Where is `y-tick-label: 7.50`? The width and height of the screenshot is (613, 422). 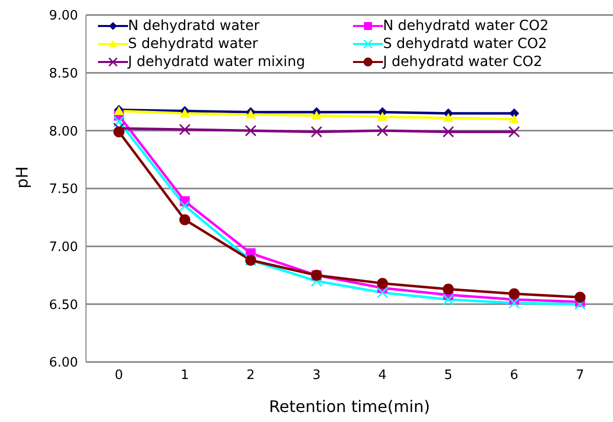 y-tick-label: 7.50 is located at coordinates (63, 190).